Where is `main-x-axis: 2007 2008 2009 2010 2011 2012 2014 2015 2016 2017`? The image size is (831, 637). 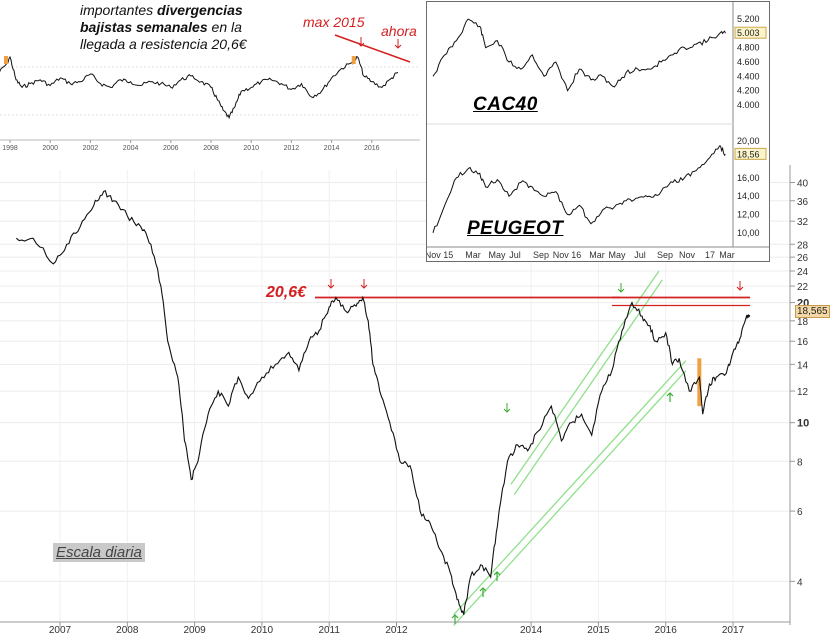
main-x-axis: 2007 2008 2009 2010 2011 2012 2014 2015 2016 2017 is located at coordinates (395, 628).